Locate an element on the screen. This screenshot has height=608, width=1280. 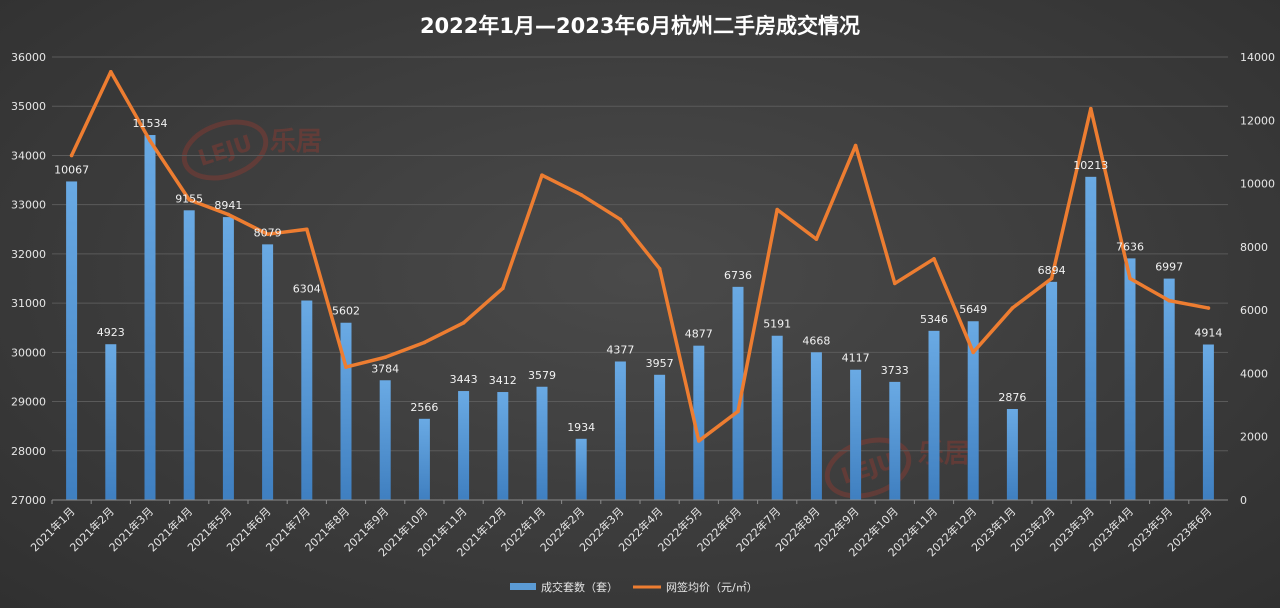
legend-bar-swatch is located at coordinates (523, 586).